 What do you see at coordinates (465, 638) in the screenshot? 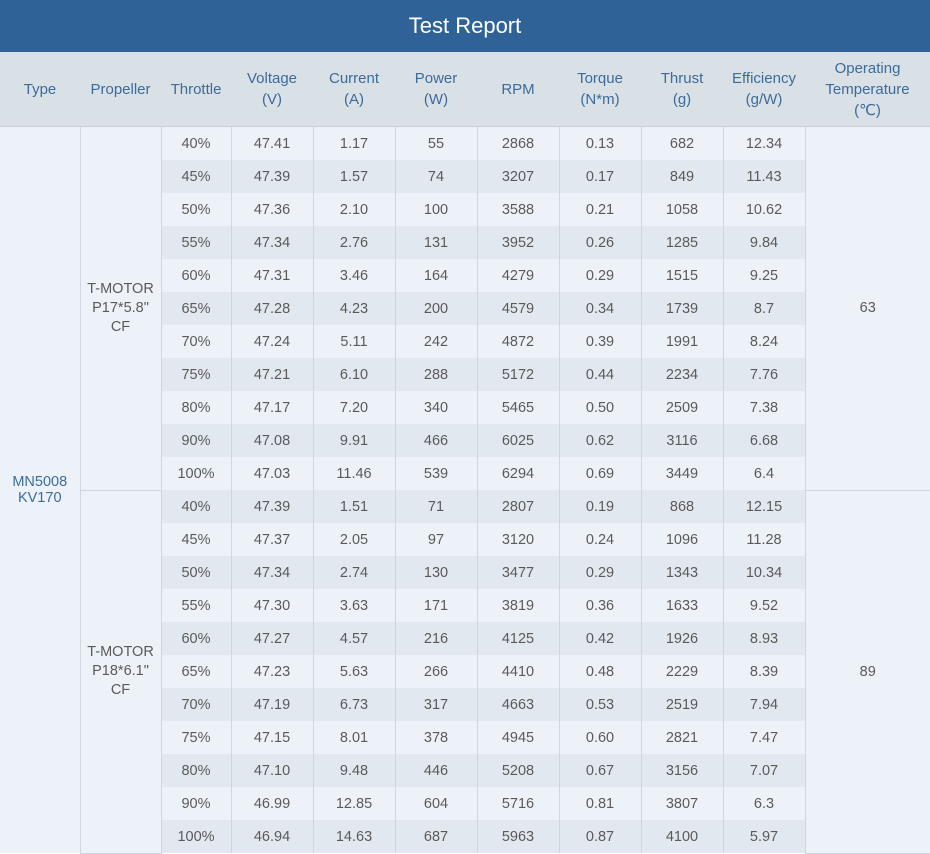
I see `table-row: 60% 47.27 4.57 216 4125 0.42 1926 8.93` at bounding box center [465, 638].